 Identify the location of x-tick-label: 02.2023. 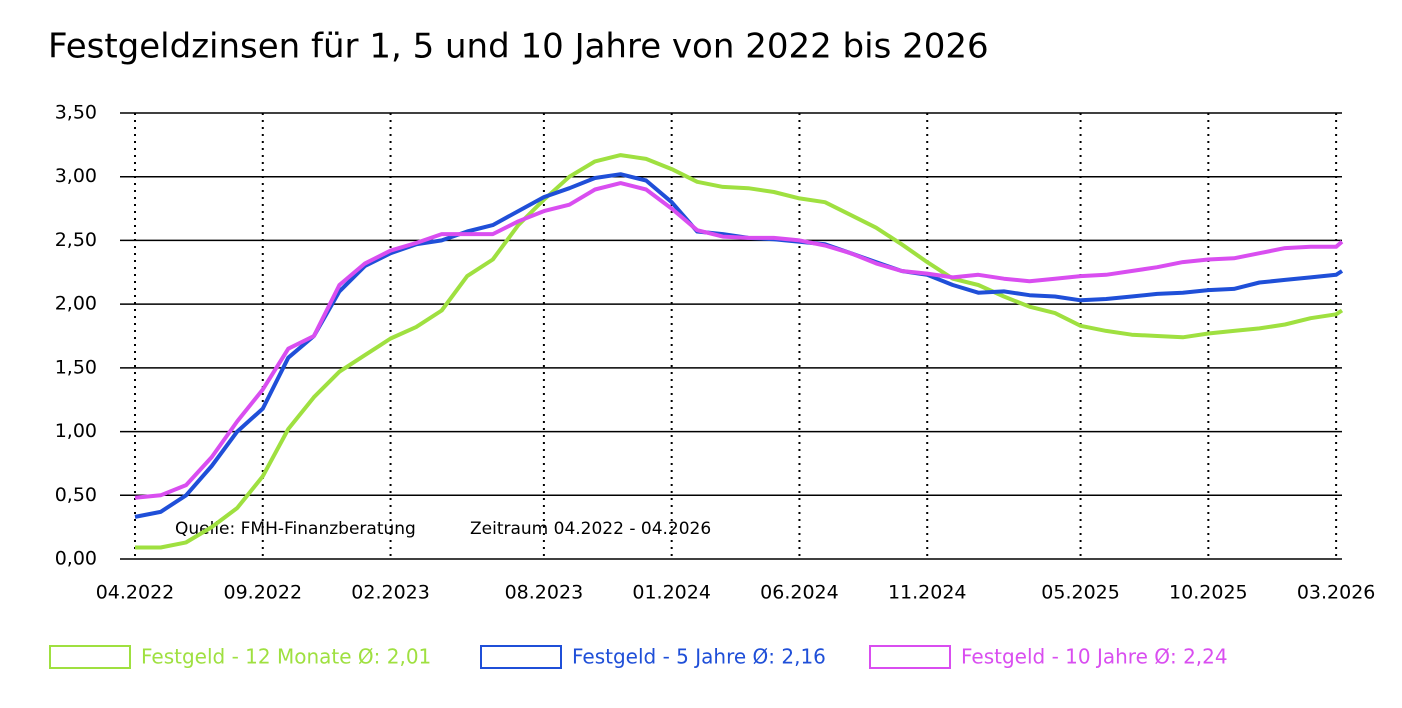
(390, 593).